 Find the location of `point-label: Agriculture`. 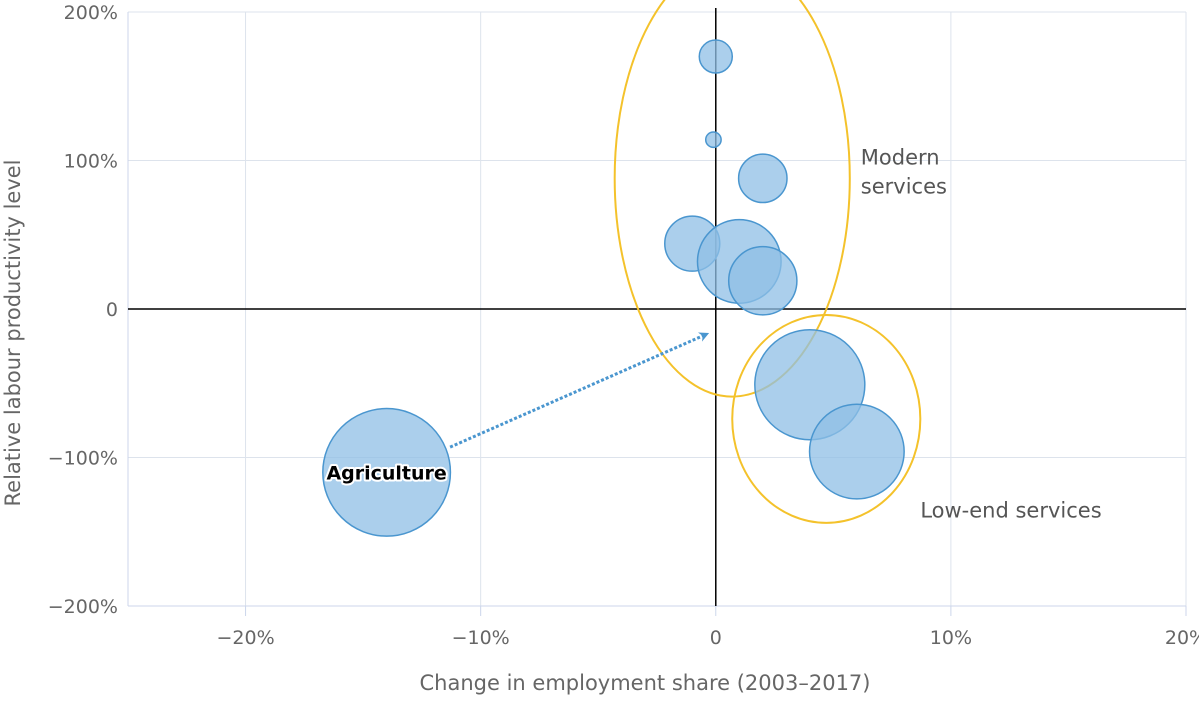

point-label: Agriculture is located at coordinates (386, 473).